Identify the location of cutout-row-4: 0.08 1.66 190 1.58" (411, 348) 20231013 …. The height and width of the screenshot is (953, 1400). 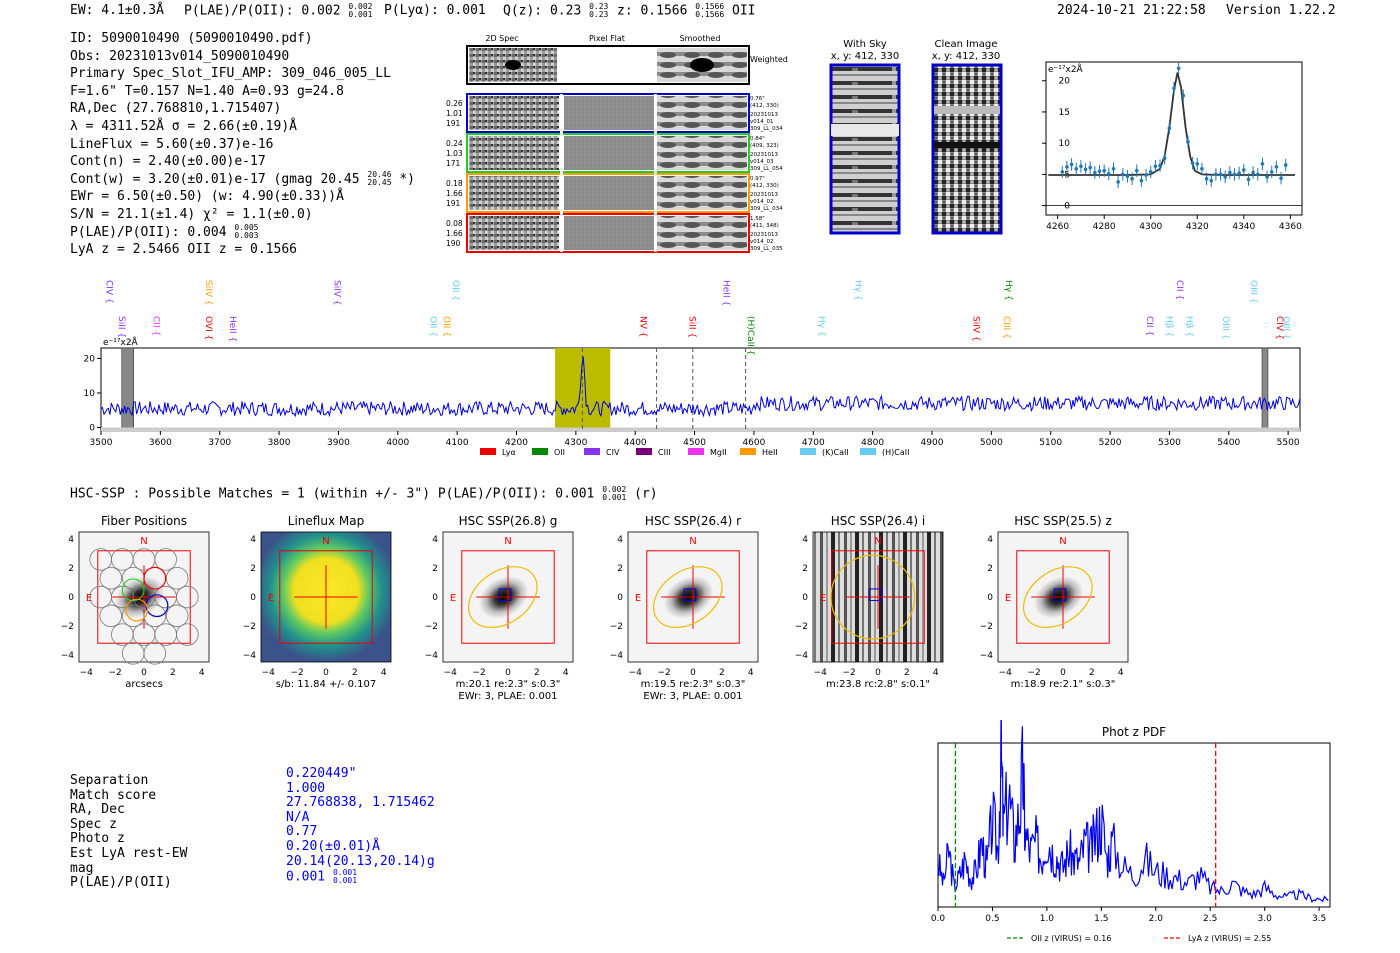
(614, 233).